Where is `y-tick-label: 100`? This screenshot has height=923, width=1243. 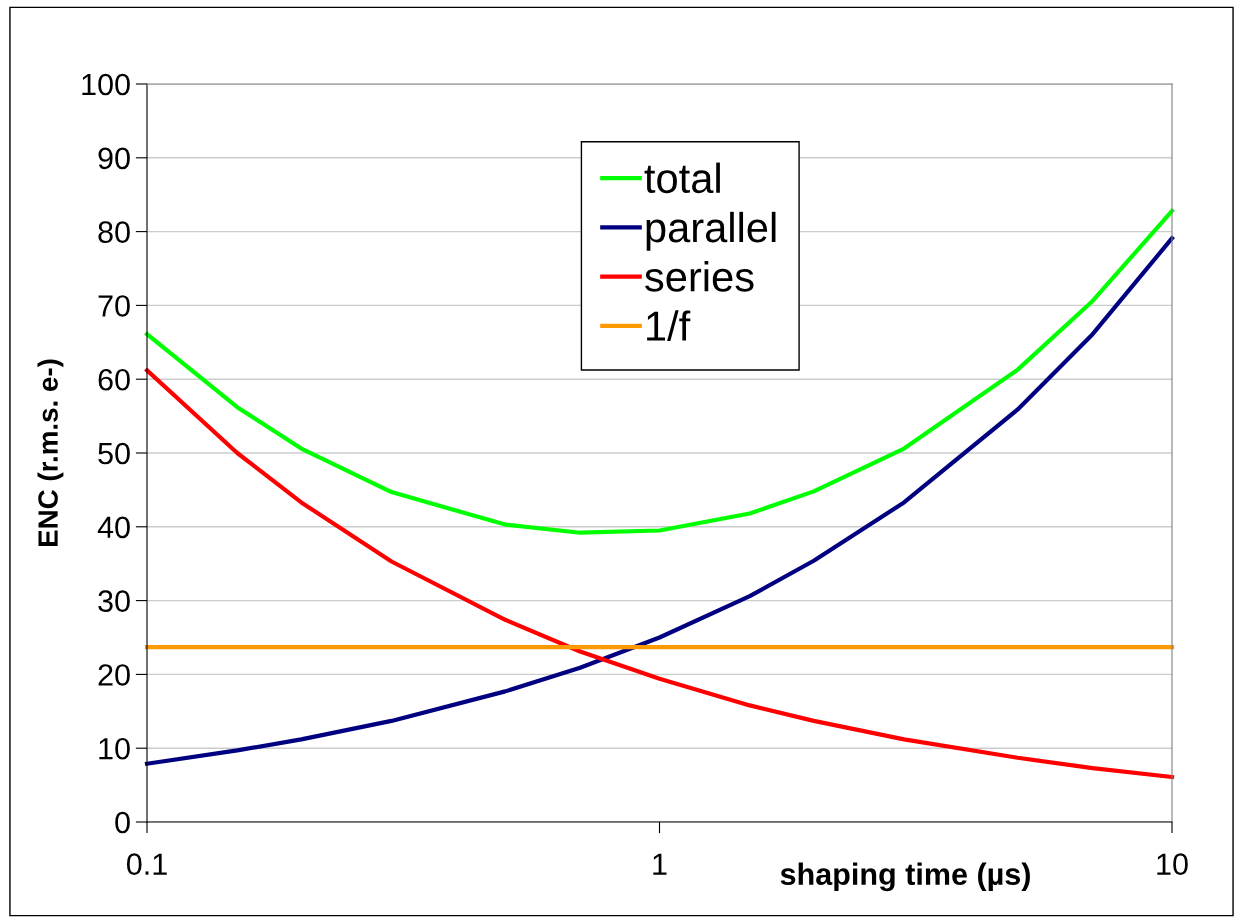
y-tick-label: 100 is located at coordinates (106, 84).